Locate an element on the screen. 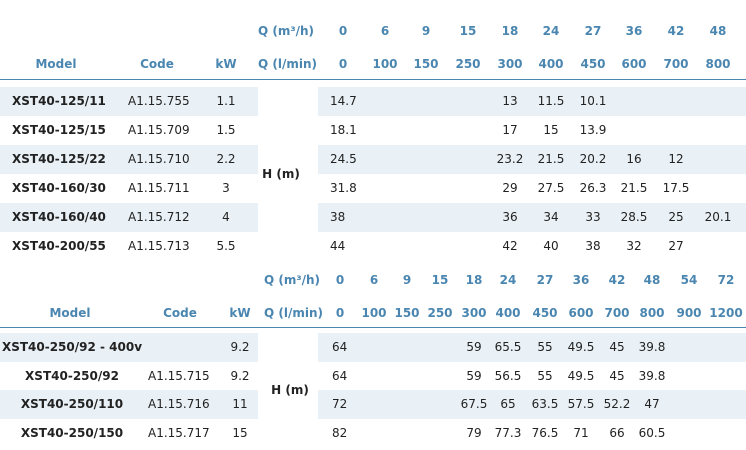 The height and width of the screenshot is (450, 746). head-value: 33 is located at coordinates (593, 217).